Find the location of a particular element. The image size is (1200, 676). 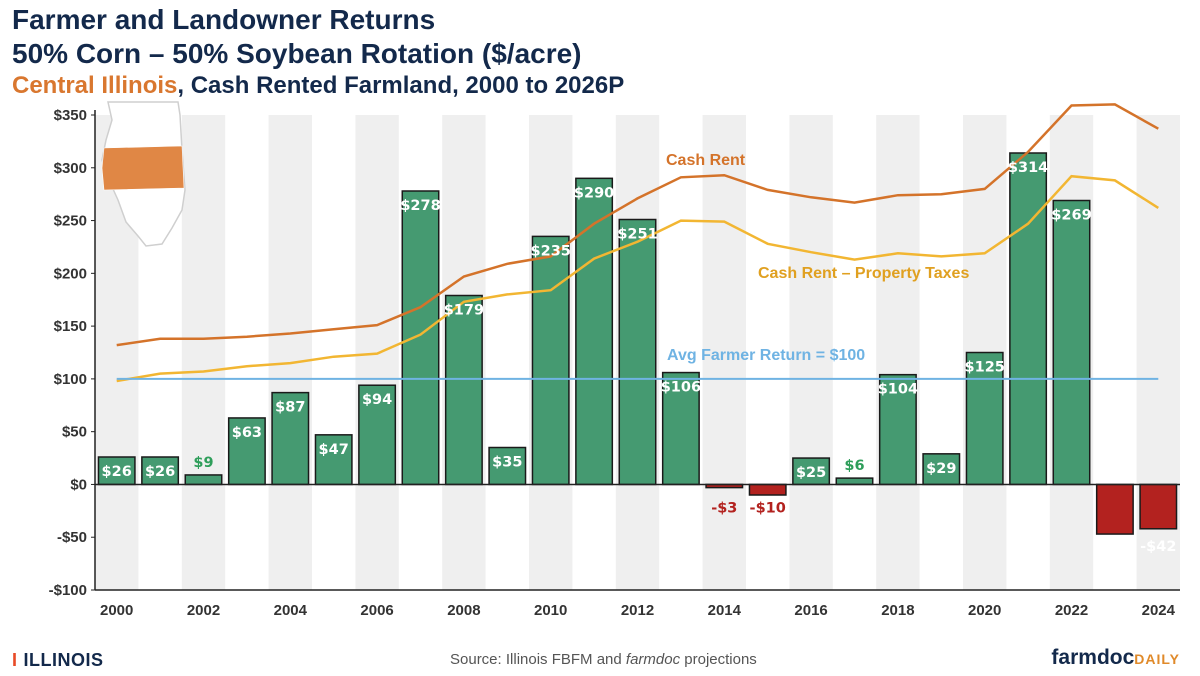

illinois-wordmark: ILLINOIS is located at coordinates (63, 660).